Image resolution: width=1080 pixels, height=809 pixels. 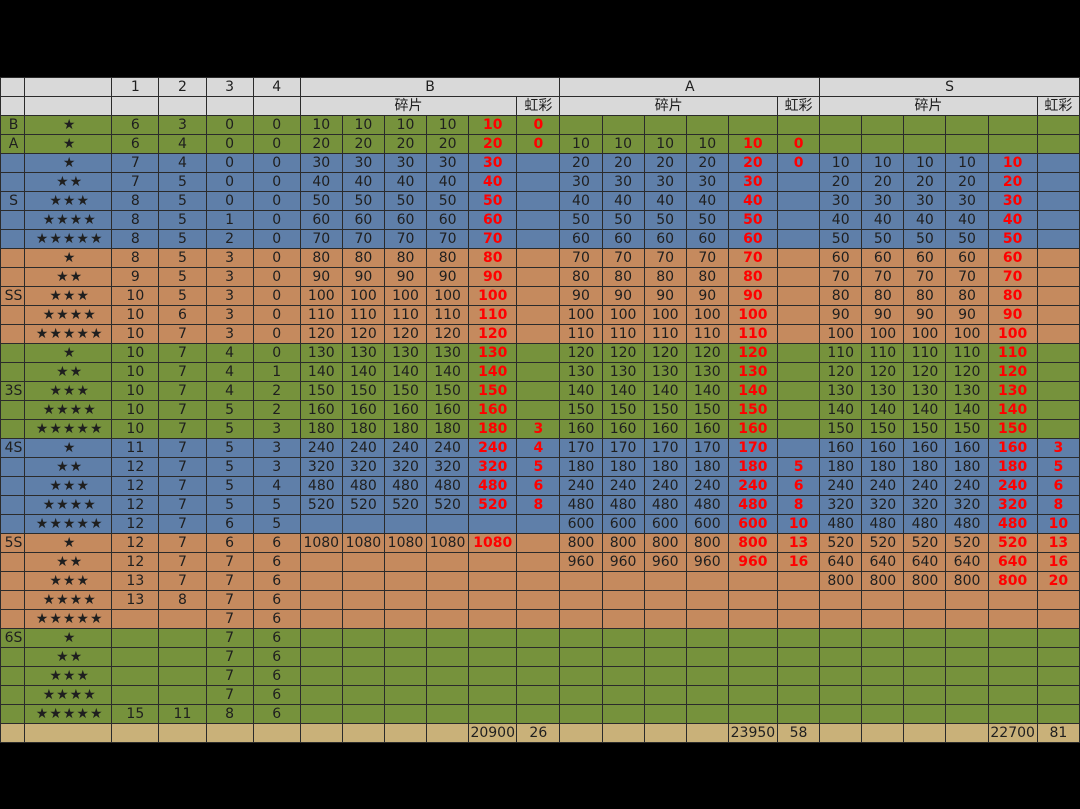 What do you see at coordinates (623, 201) in the screenshot?
I see `a-cell: 40` at bounding box center [623, 201].